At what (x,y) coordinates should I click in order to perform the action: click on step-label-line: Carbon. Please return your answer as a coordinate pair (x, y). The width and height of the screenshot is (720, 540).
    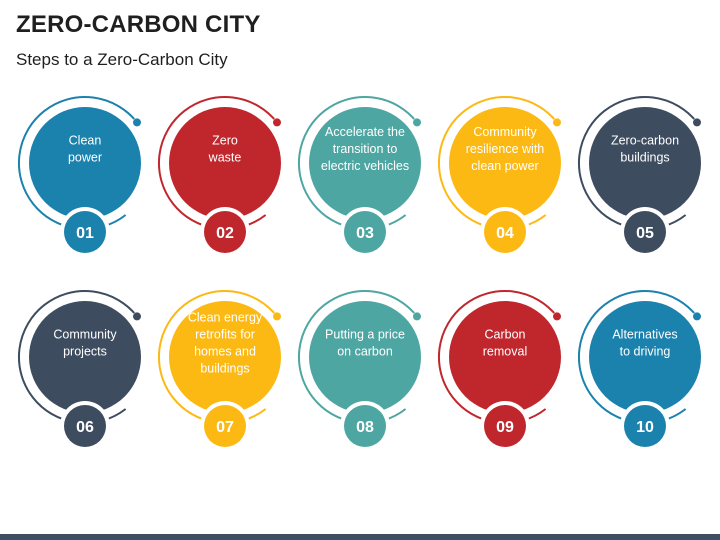
    Looking at the image, I should click on (505, 335).